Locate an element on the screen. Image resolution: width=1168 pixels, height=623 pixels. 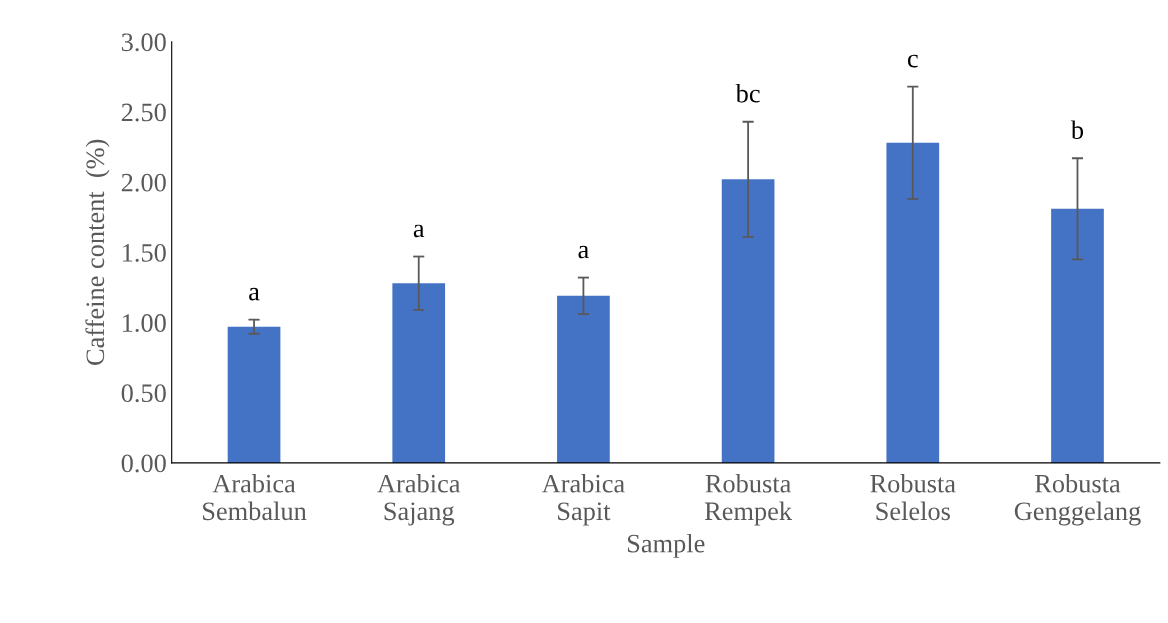
y-tick-label: 0.50 is located at coordinates (143, 393).